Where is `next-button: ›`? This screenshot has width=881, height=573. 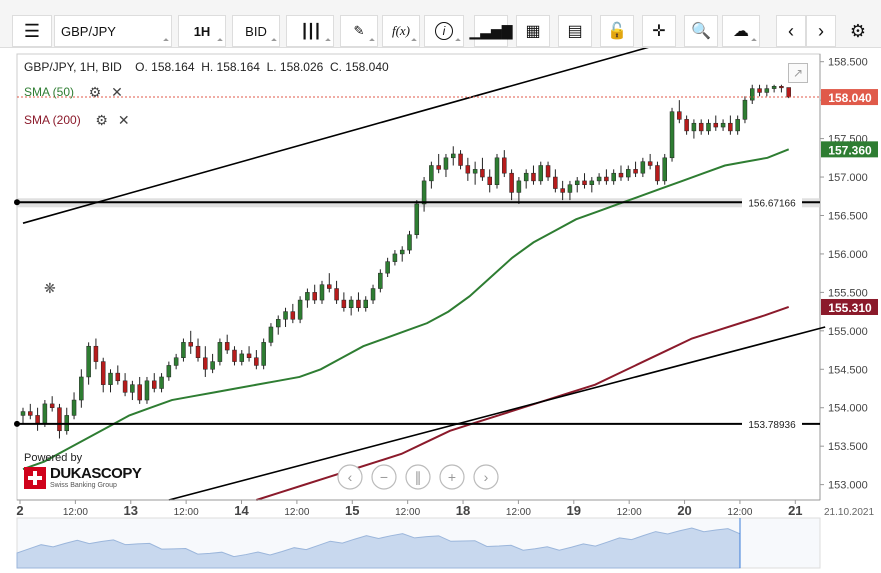
next-button: › is located at coordinates (821, 31).